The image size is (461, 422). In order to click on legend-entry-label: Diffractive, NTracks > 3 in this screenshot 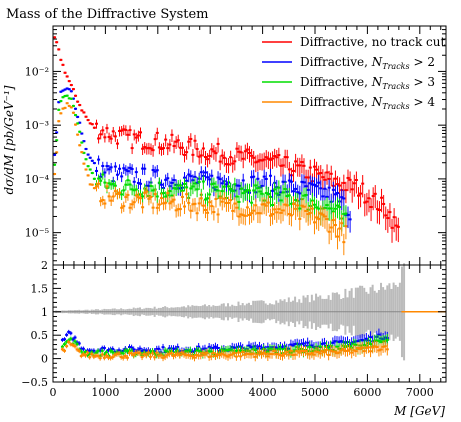, I will do `click(367, 83)`.